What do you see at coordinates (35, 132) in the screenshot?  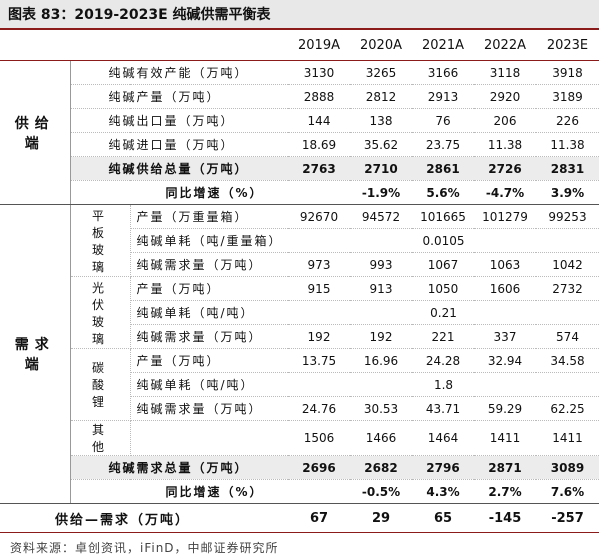 I see `section-label: 供给端` at bounding box center [35, 132].